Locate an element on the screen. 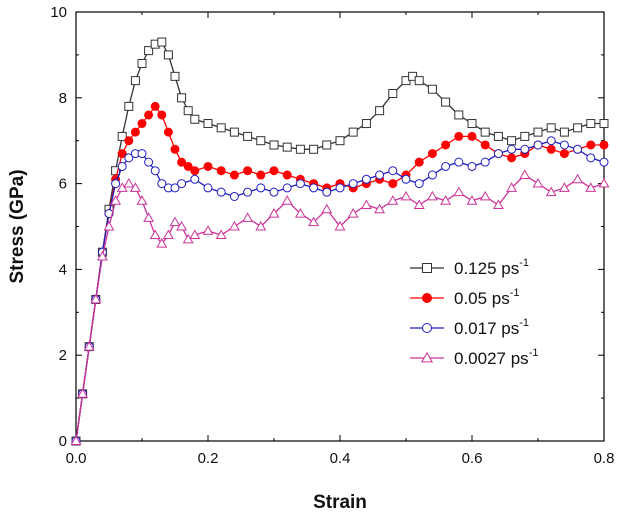 The image size is (623, 517). y-tick-label: 6 is located at coordinates (63, 184).